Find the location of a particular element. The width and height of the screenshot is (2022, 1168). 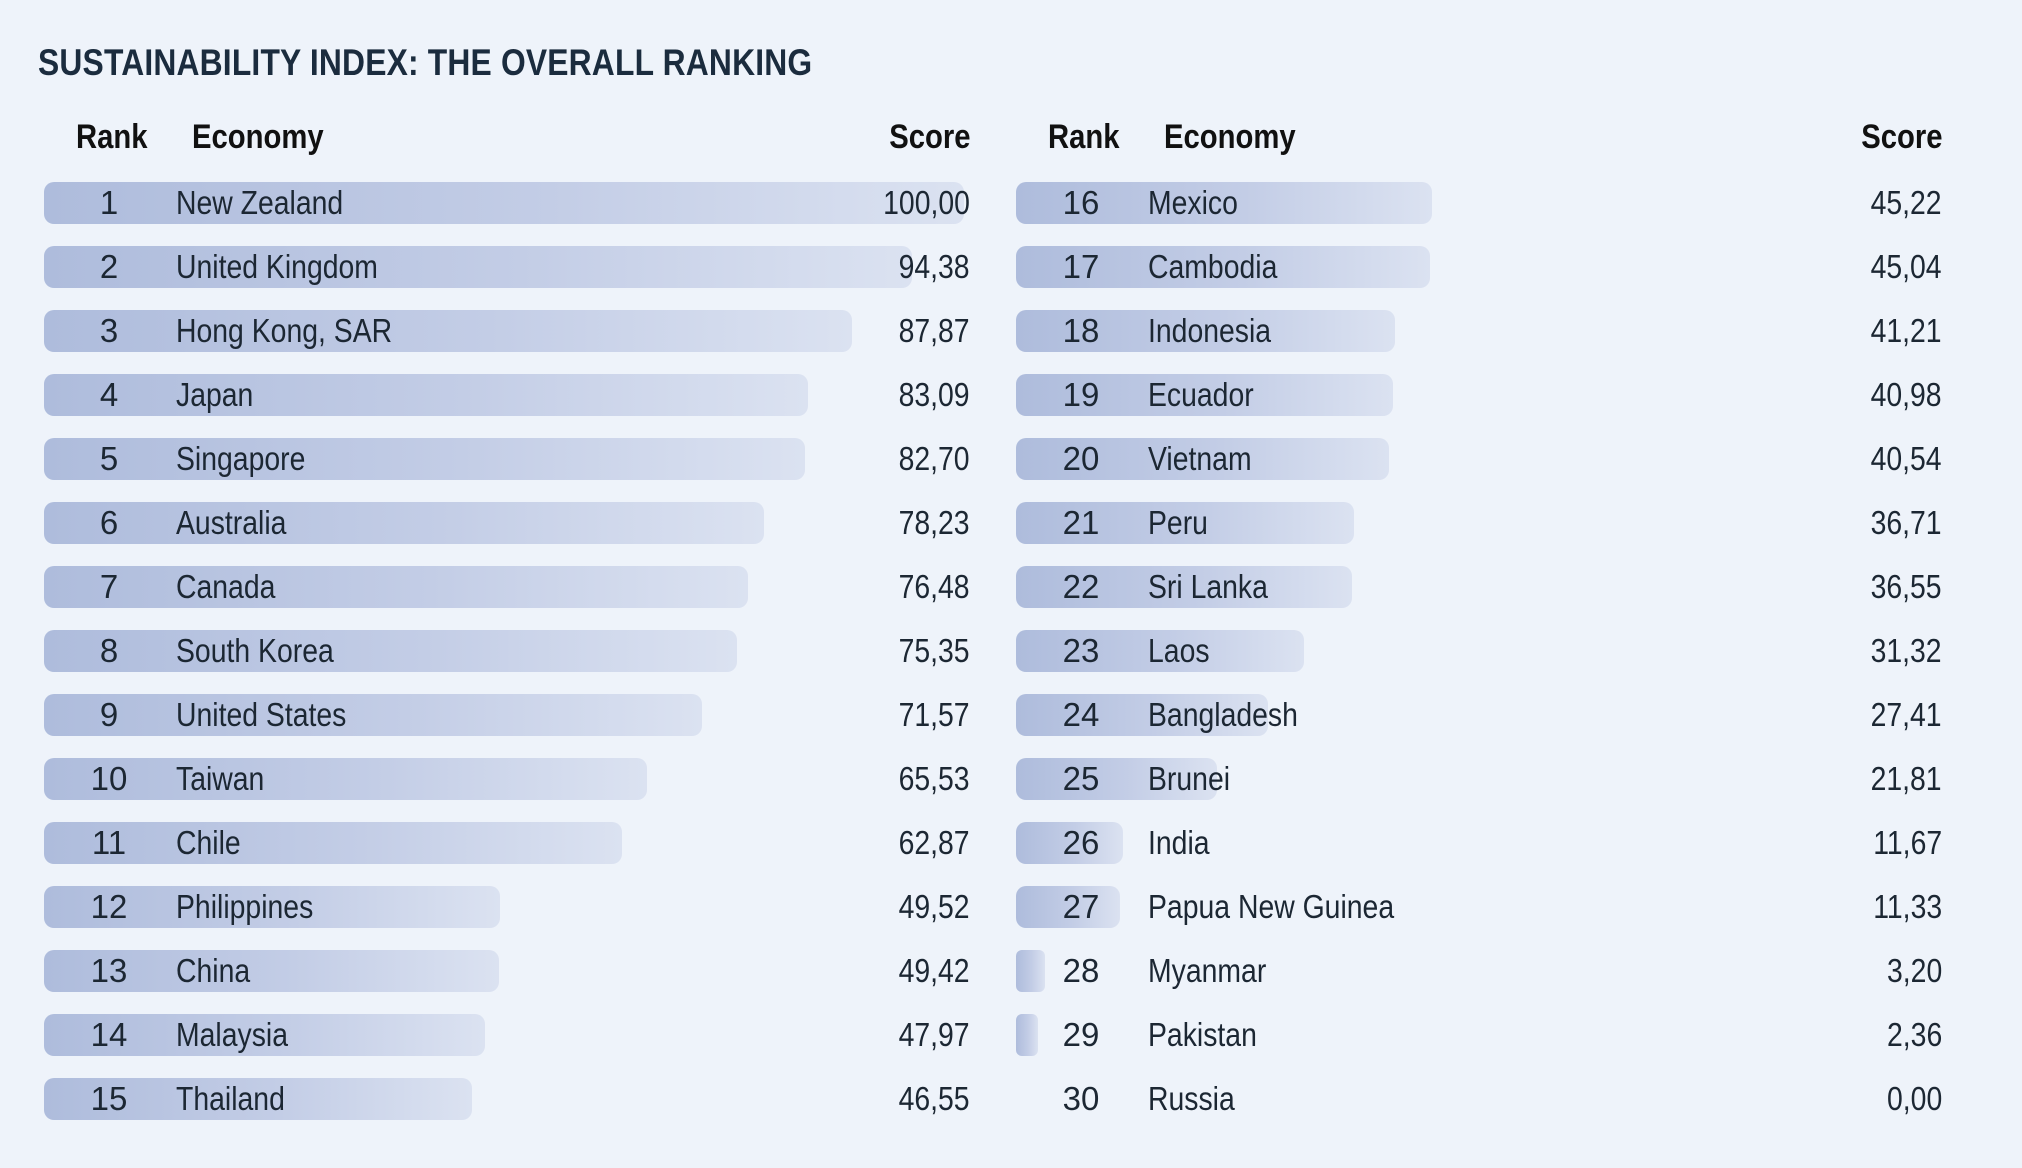

economy-cell: Canada is located at coordinates (226, 586).